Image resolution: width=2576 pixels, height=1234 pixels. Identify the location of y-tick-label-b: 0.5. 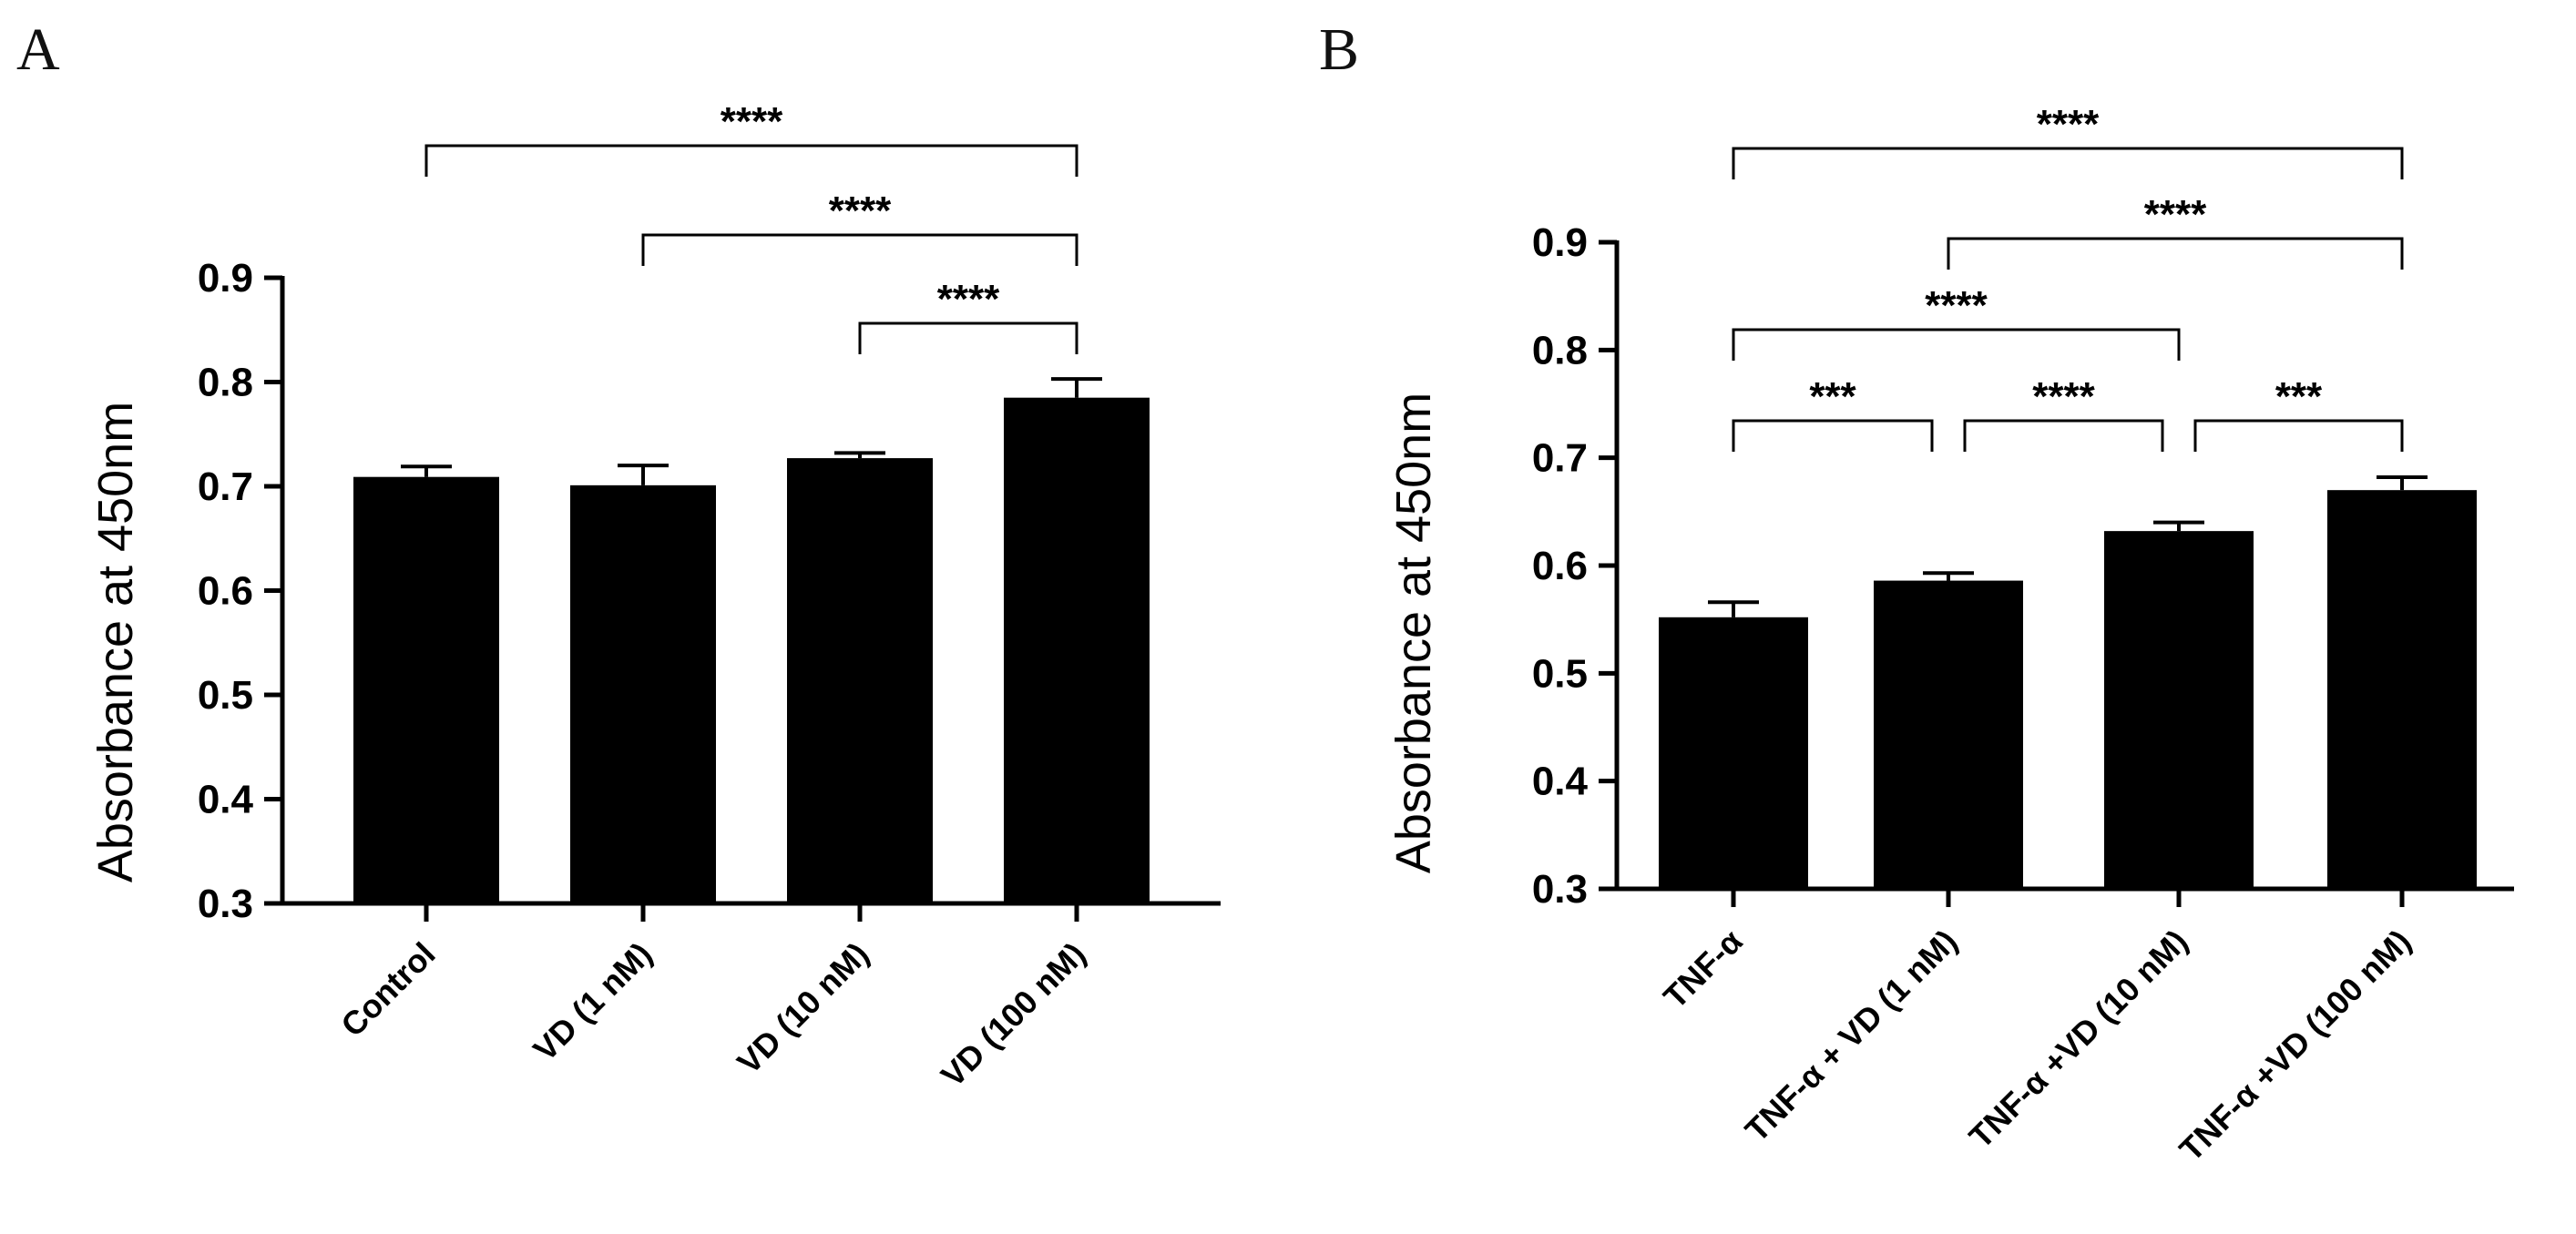
(1560, 673).